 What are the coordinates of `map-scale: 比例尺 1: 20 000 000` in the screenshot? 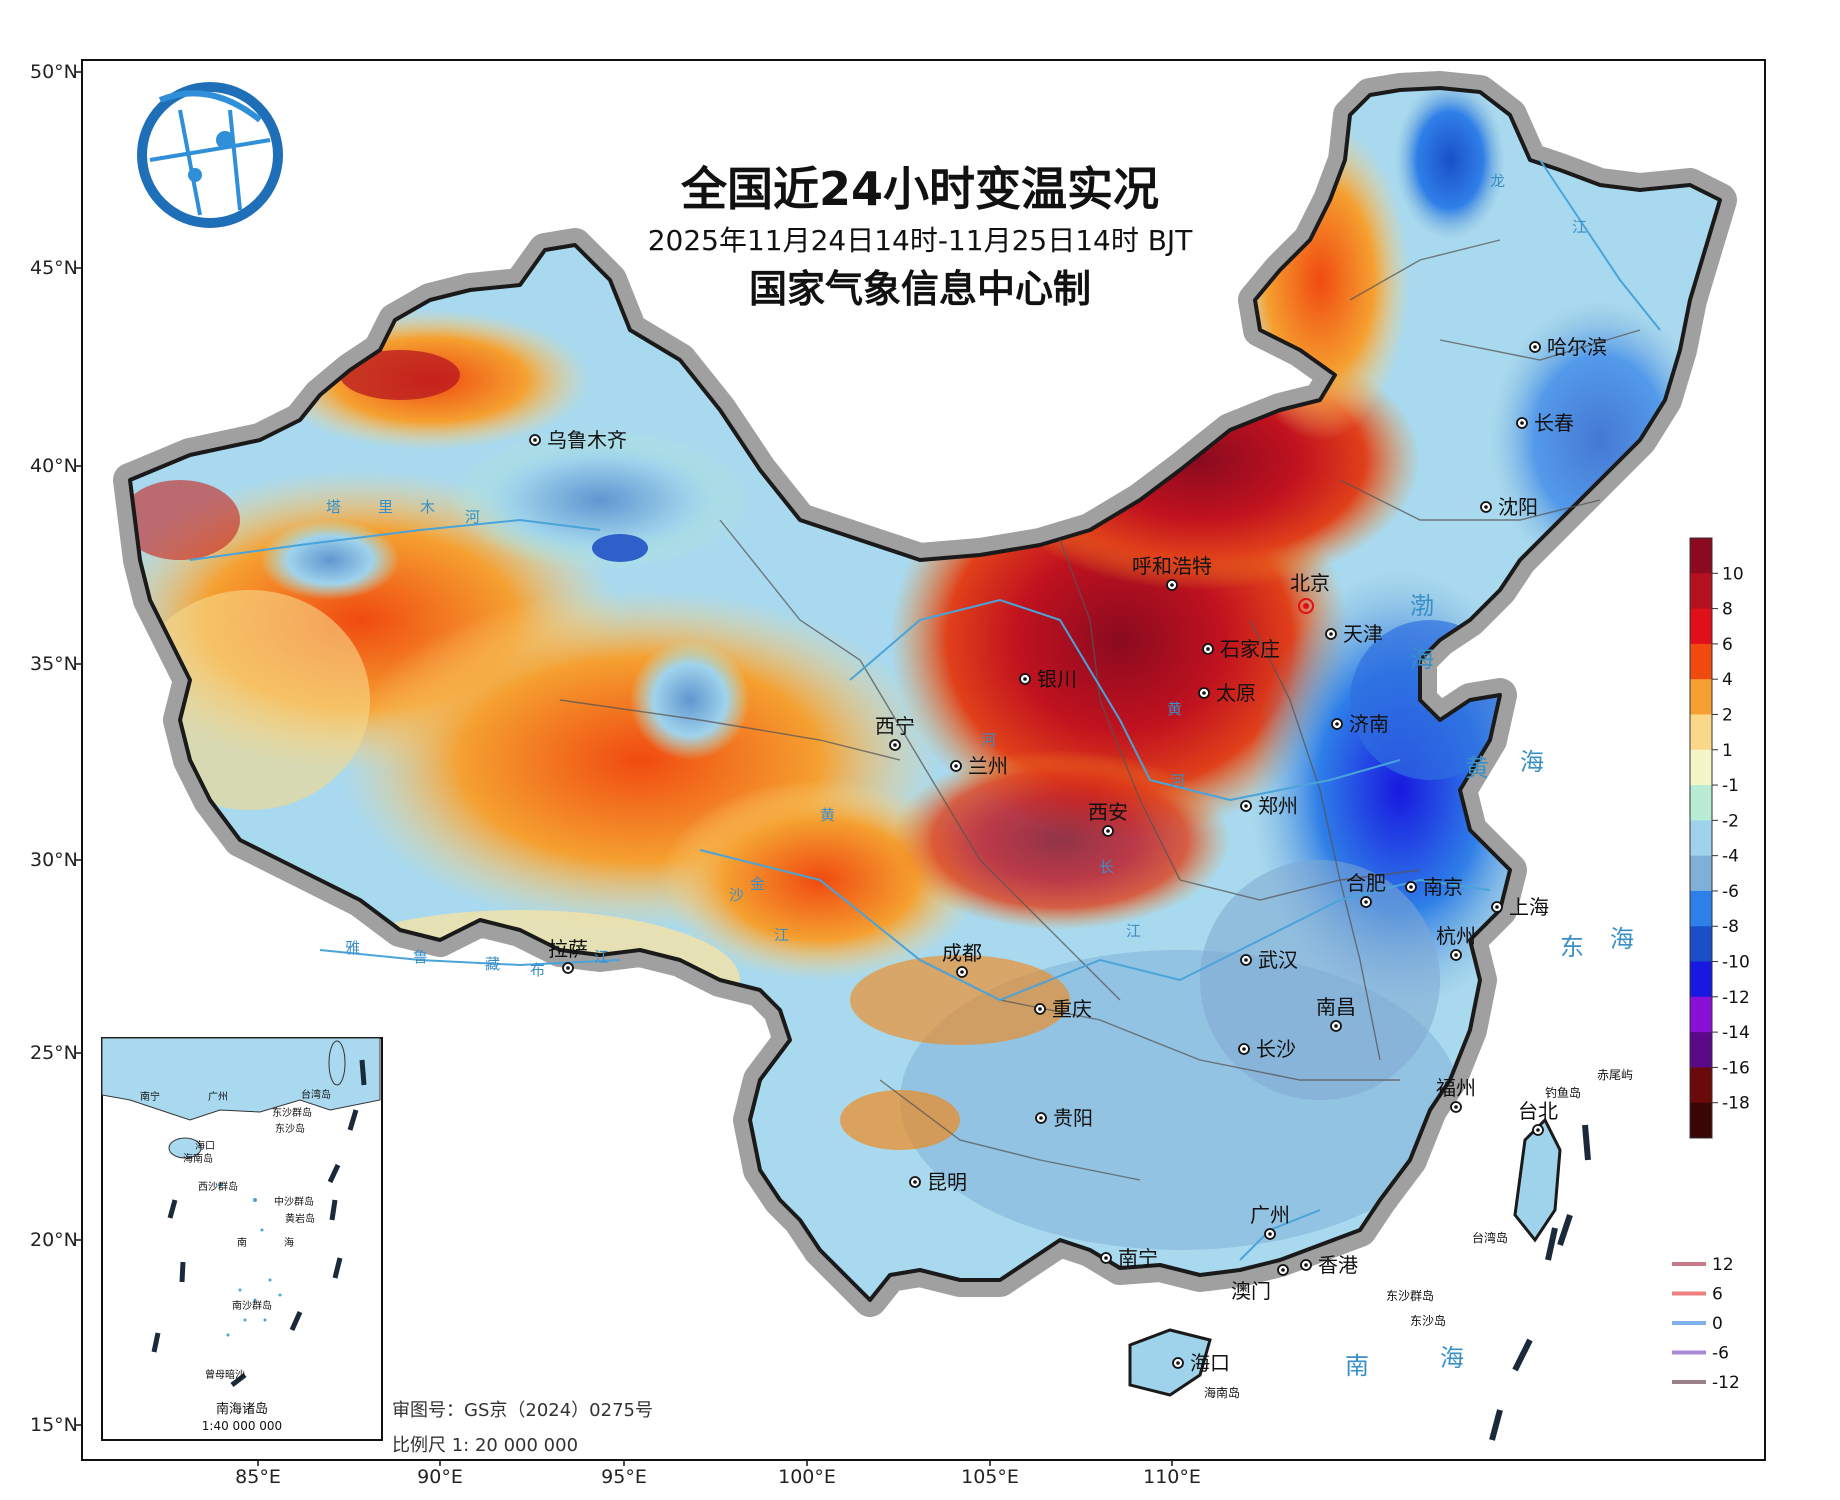 It's located at (485, 1445).